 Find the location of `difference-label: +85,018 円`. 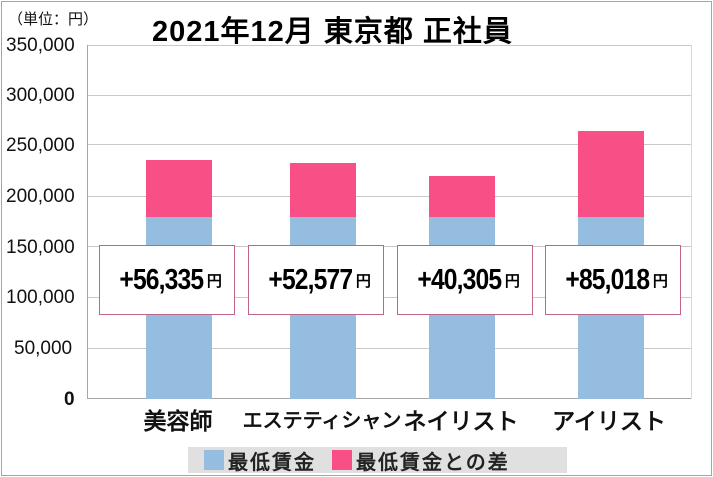

difference-label: +85,018 円 is located at coordinates (613, 280).